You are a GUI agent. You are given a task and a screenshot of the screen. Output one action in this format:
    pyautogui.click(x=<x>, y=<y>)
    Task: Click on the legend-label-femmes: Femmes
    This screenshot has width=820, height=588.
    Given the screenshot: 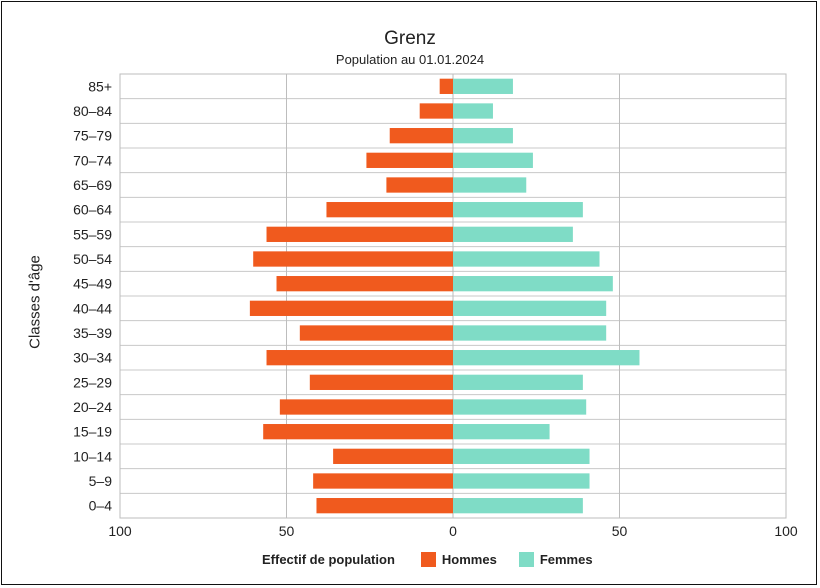 What is the action you would take?
    pyautogui.click(x=566, y=559)
    